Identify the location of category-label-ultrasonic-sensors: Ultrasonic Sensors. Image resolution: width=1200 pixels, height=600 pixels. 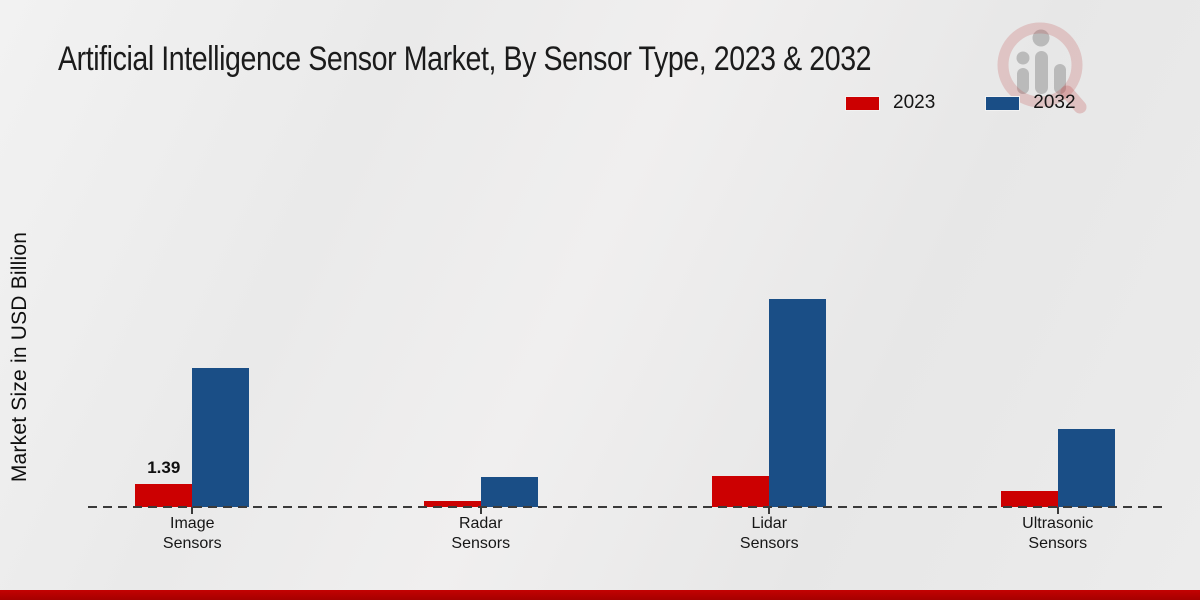
(1058, 533).